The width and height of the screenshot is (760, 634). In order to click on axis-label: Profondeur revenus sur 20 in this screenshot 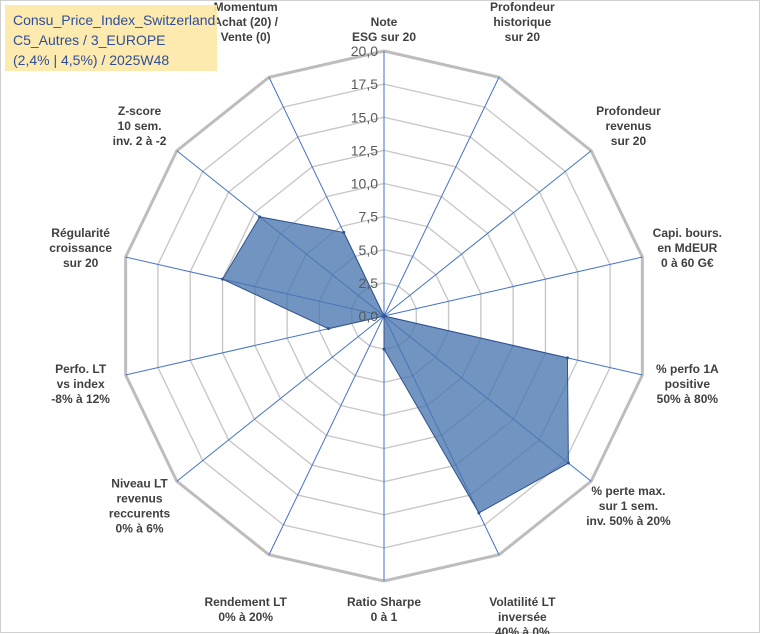, I will do `click(628, 126)`.